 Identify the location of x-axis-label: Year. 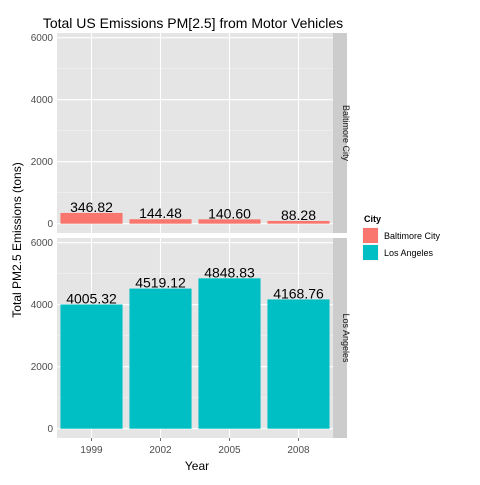
(197, 466).